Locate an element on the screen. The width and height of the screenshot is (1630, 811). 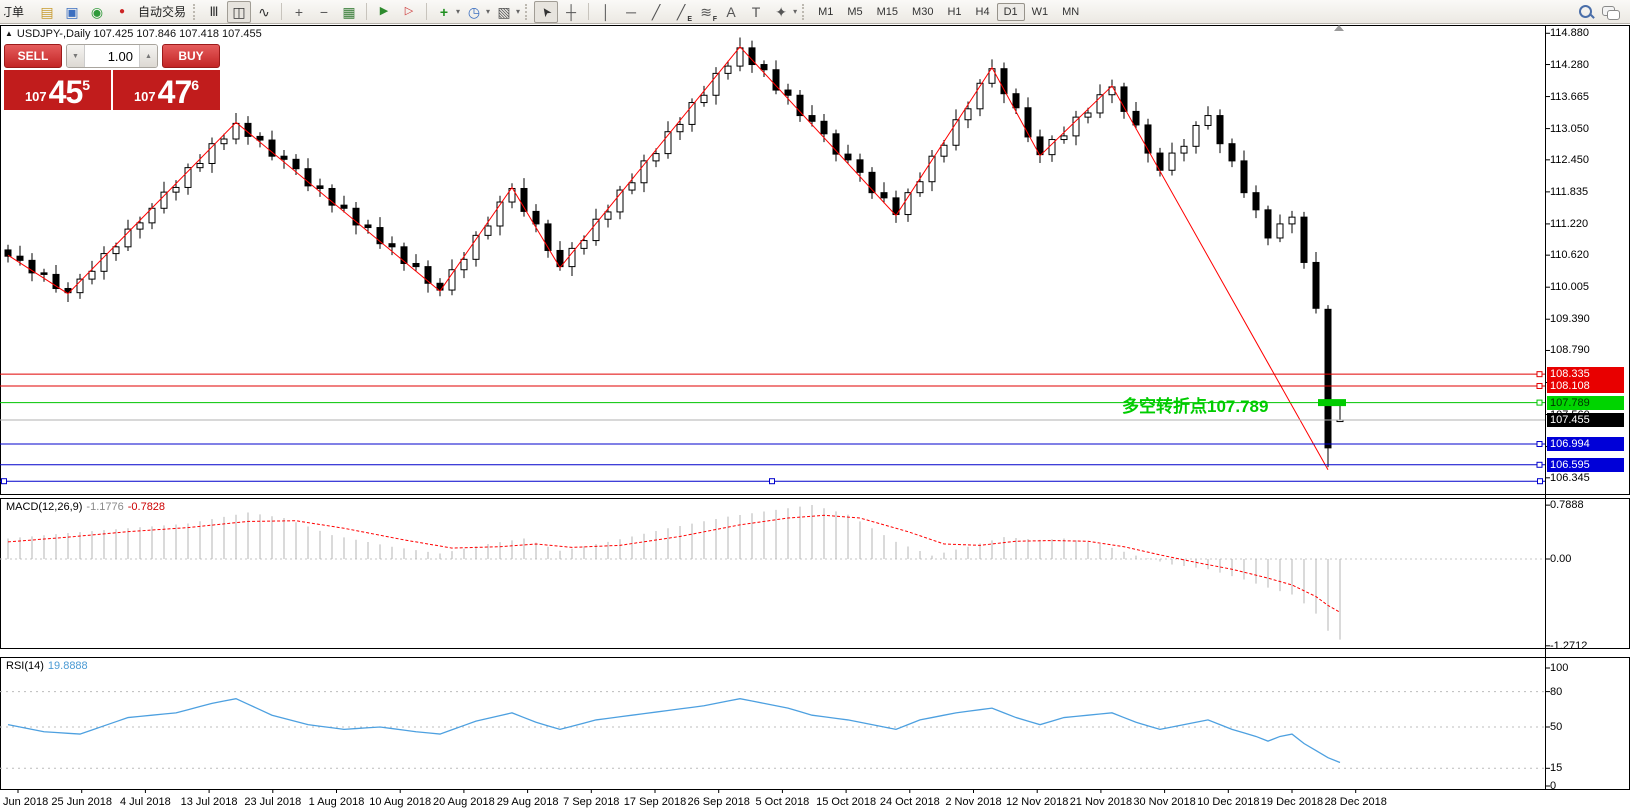
bar-chart-icon: Ⅲ is located at coordinates (214, 11).